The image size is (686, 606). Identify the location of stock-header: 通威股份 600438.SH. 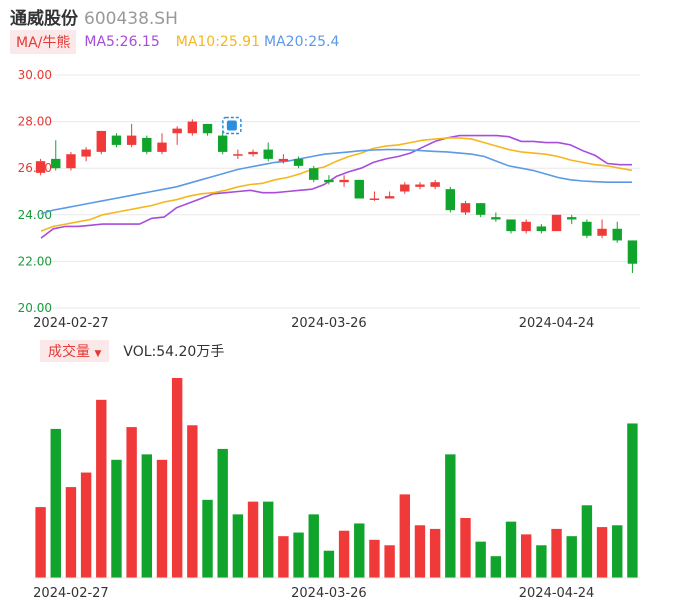
(94, 16).